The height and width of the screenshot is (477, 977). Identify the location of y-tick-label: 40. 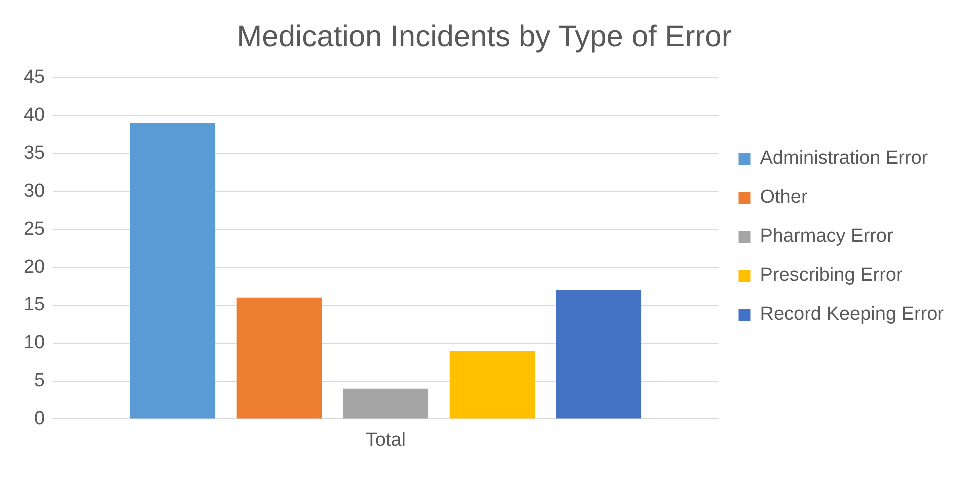
(35, 115).